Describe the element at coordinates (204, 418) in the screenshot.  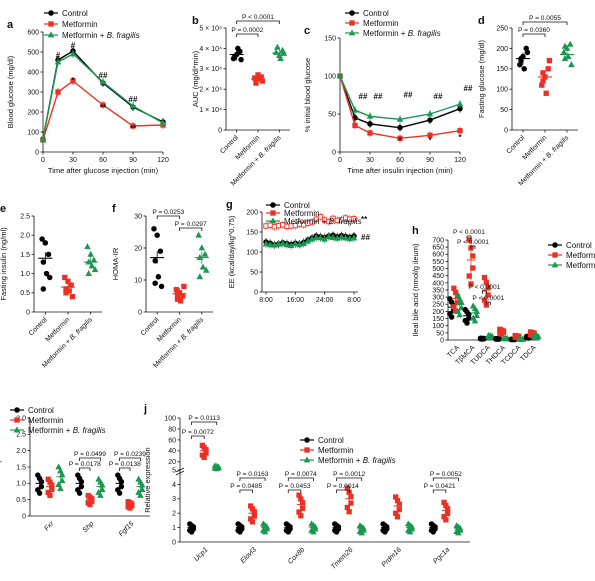
I see `panel-j-pvalue: P = 0.0113` at that location.